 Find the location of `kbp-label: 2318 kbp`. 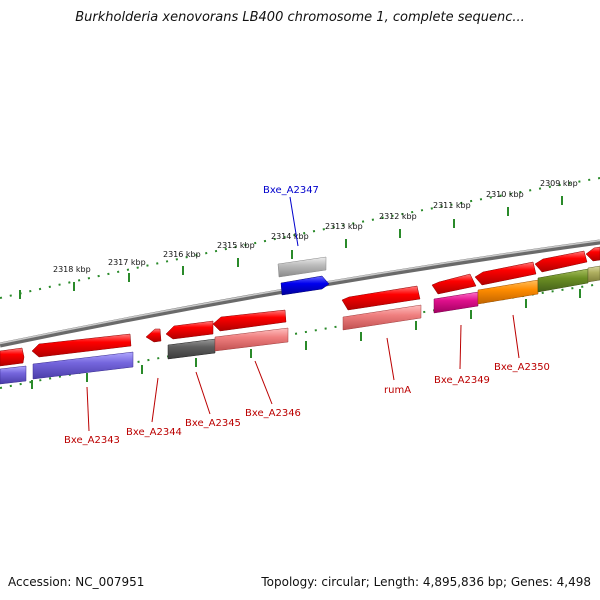

kbp-label: 2318 kbp is located at coordinates (72, 269).